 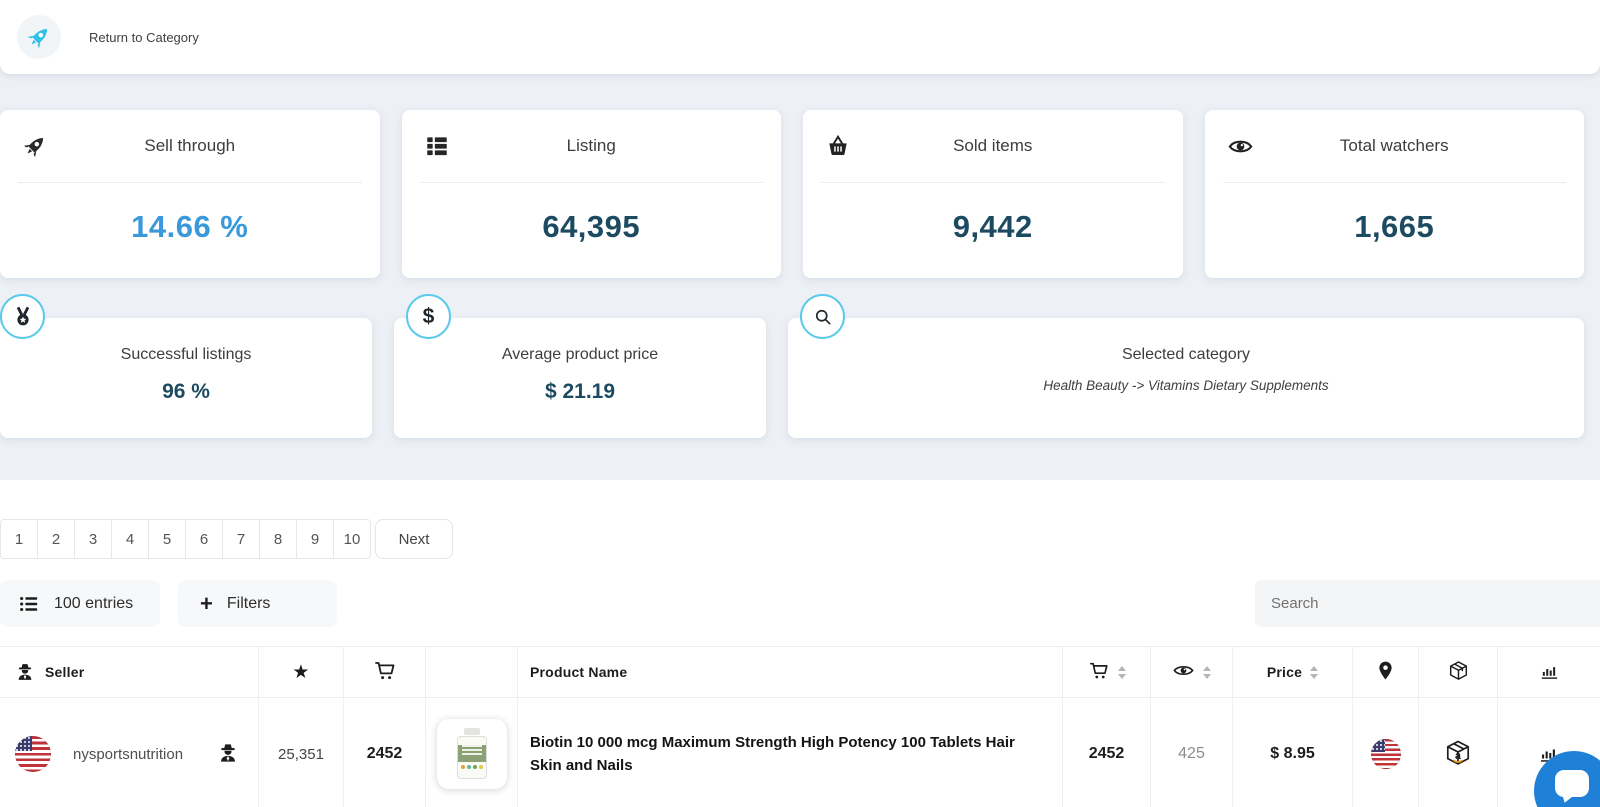 I want to click on product-image-cell, so click(x=471, y=752).